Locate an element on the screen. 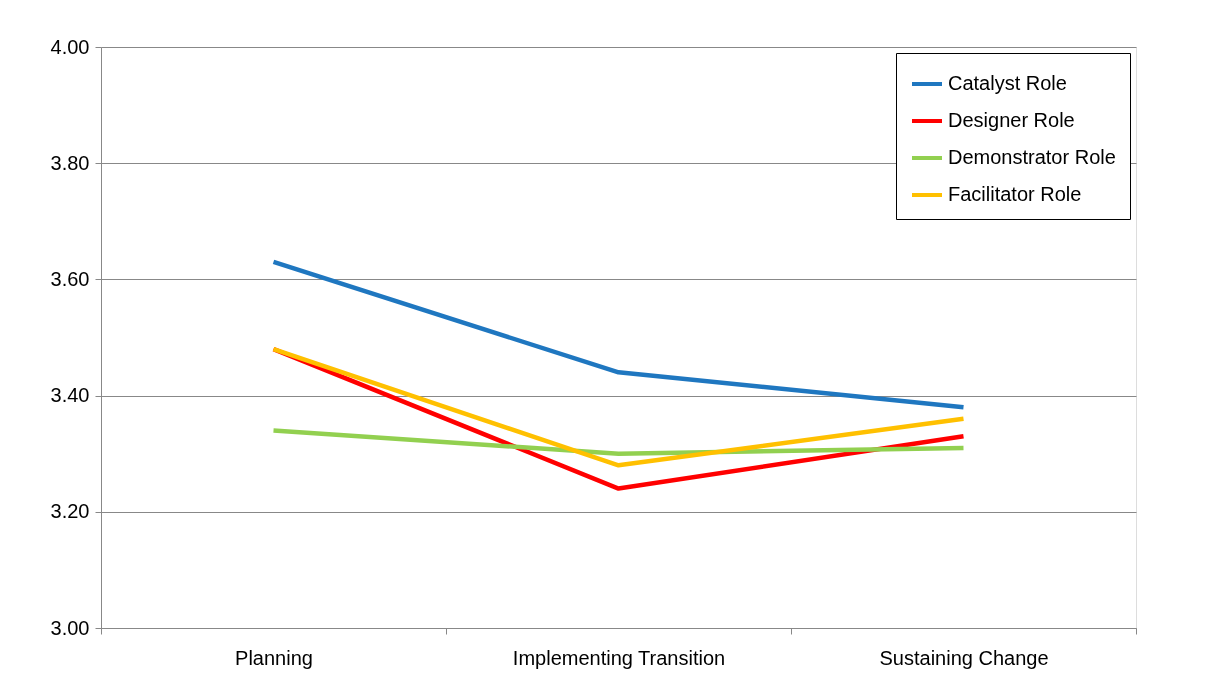 This screenshot has height=678, width=1206. legend-label: Demonstrator Role is located at coordinates (1032, 157).